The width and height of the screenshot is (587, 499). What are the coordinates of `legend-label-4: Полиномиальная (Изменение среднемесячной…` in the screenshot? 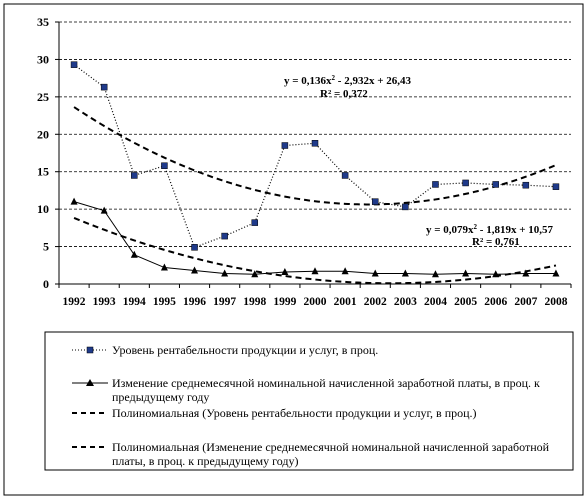 It's located at (332, 454).